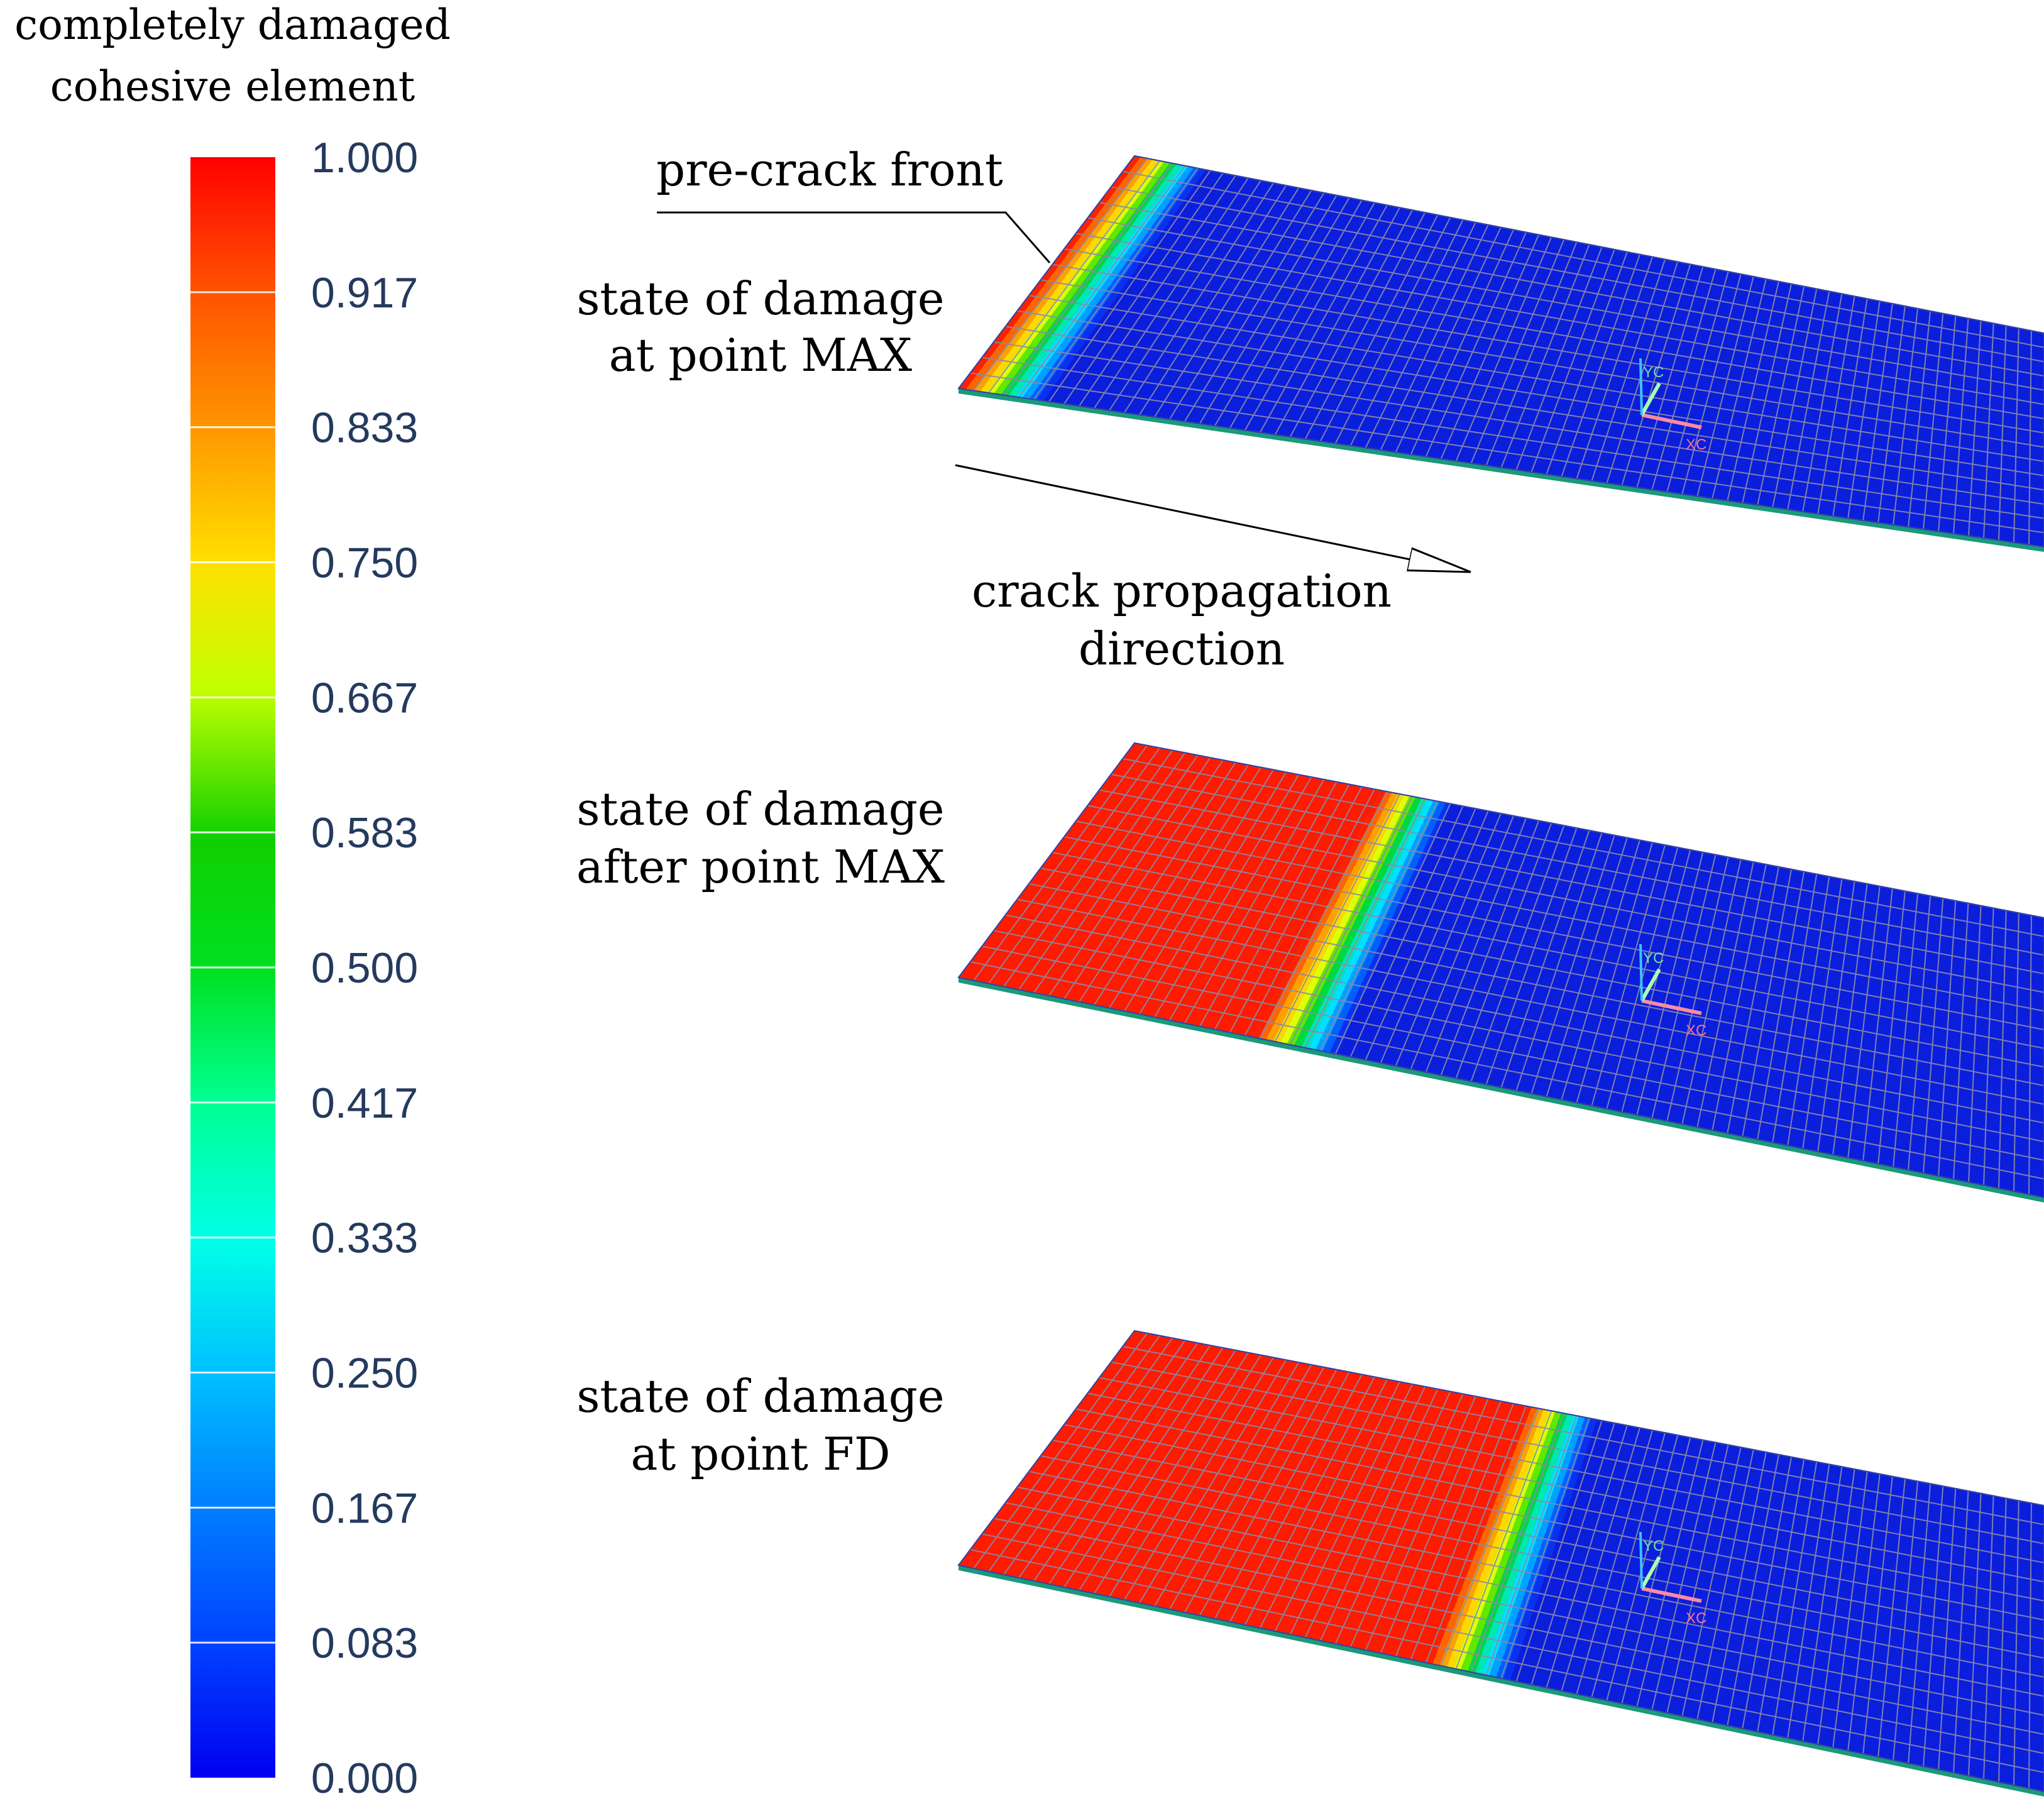 This screenshot has height=1806, width=2044. I want to click on legend-title-line2: cohesive element, so click(233, 86).